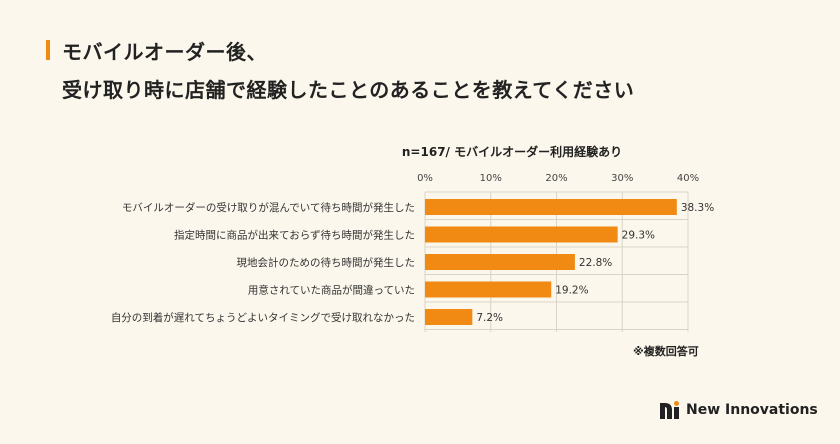  What do you see at coordinates (331, 290) in the screenshot?
I see `category-label: 用意されていた商品が間違っていた` at bounding box center [331, 290].